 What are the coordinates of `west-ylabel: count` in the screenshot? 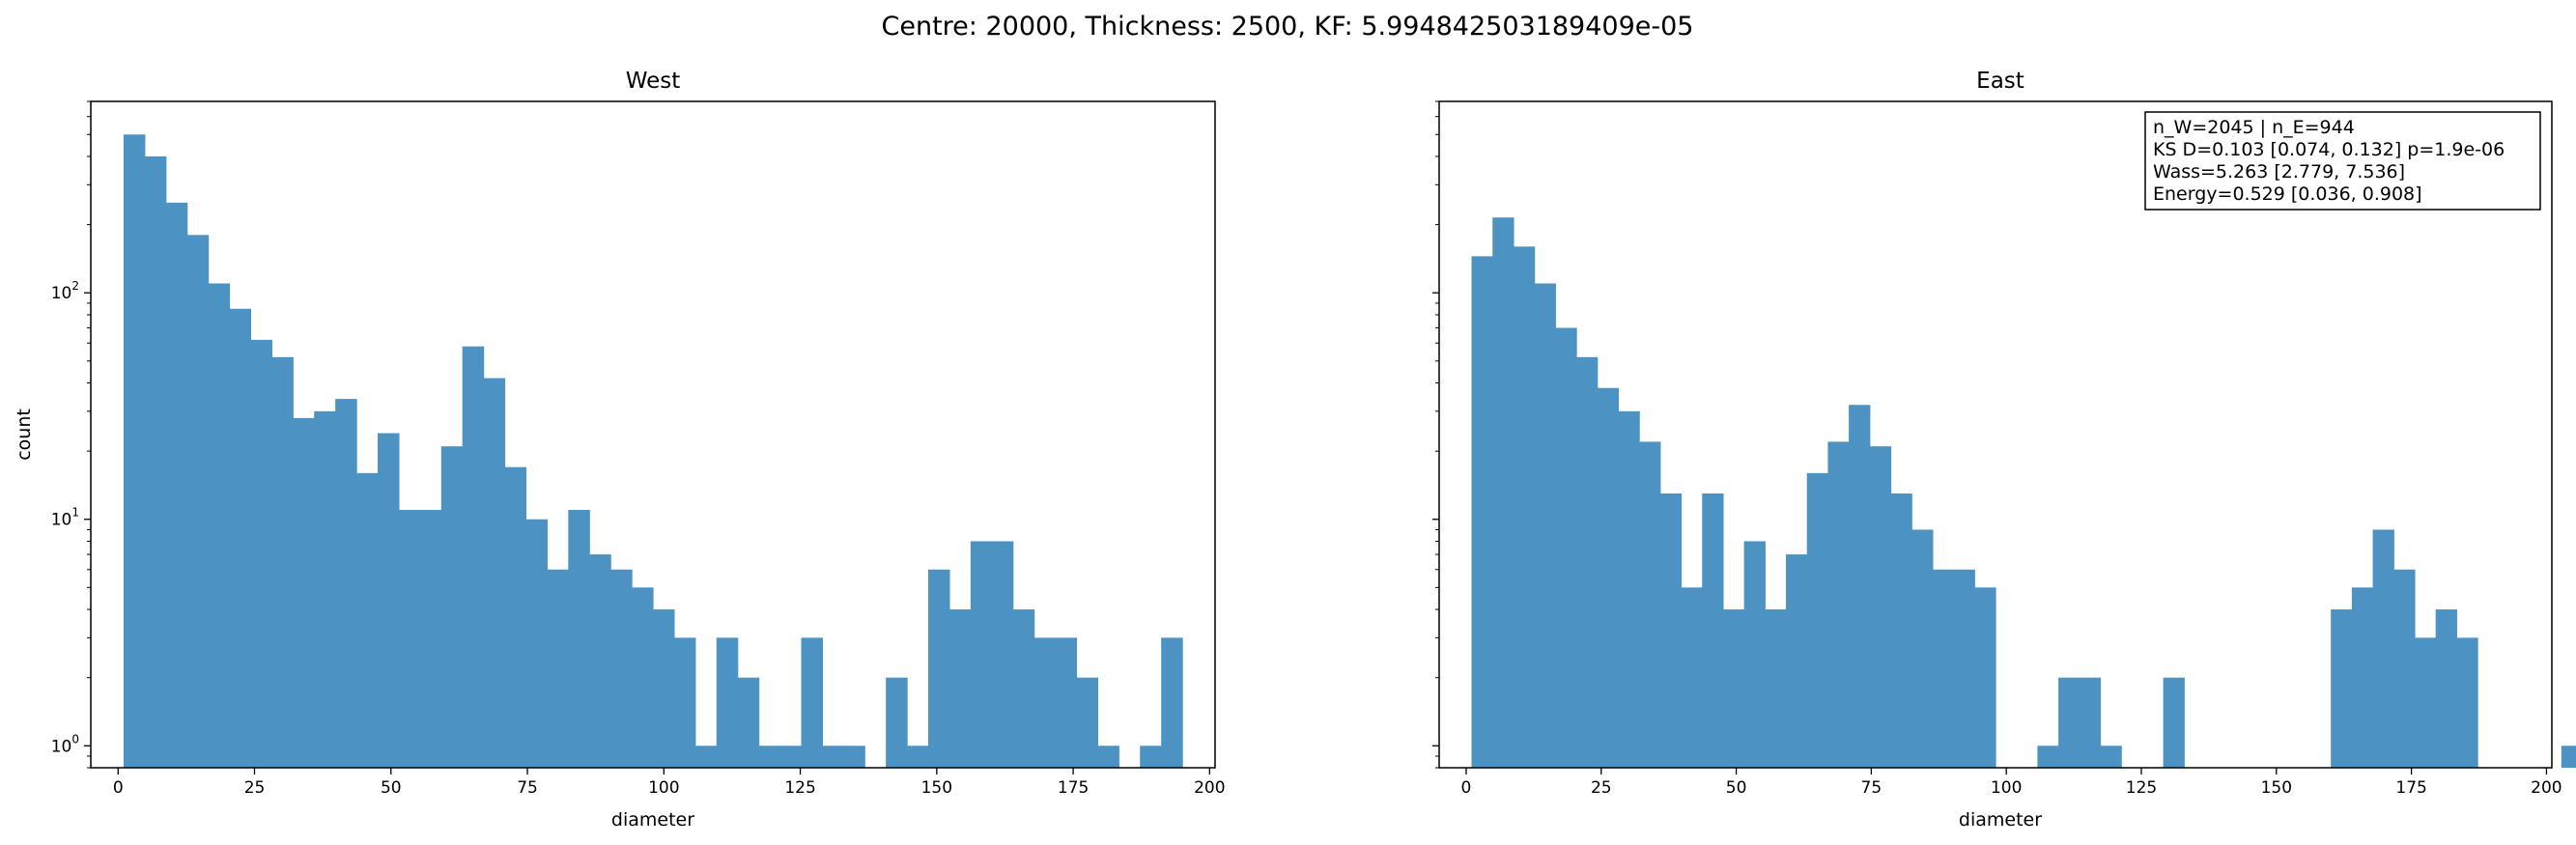 It's located at (24, 434).